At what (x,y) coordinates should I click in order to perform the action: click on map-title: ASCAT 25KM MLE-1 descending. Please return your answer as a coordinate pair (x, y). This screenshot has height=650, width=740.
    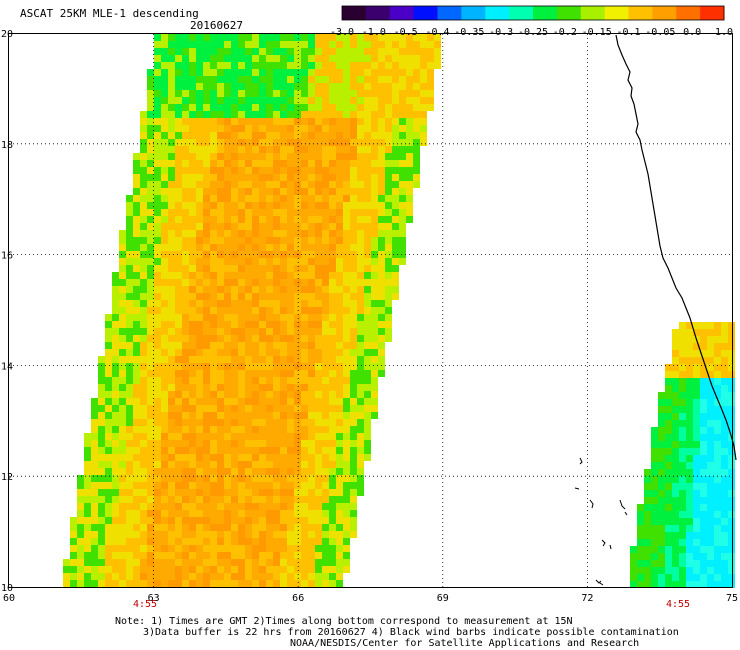
    Looking at the image, I should click on (109, 13).